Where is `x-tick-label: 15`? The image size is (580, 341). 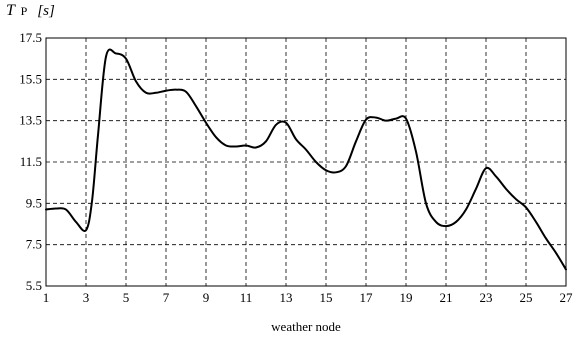
x-tick-label: 15 is located at coordinates (326, 297).